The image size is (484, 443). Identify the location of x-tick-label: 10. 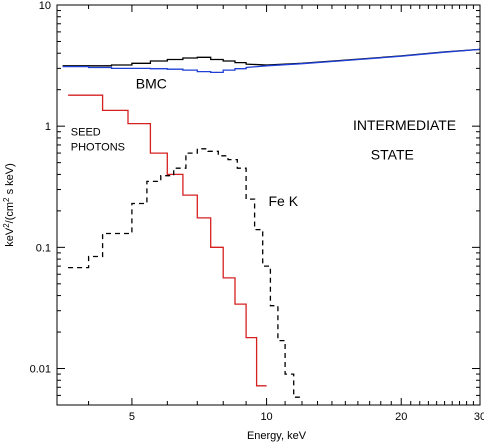
(266, 417).